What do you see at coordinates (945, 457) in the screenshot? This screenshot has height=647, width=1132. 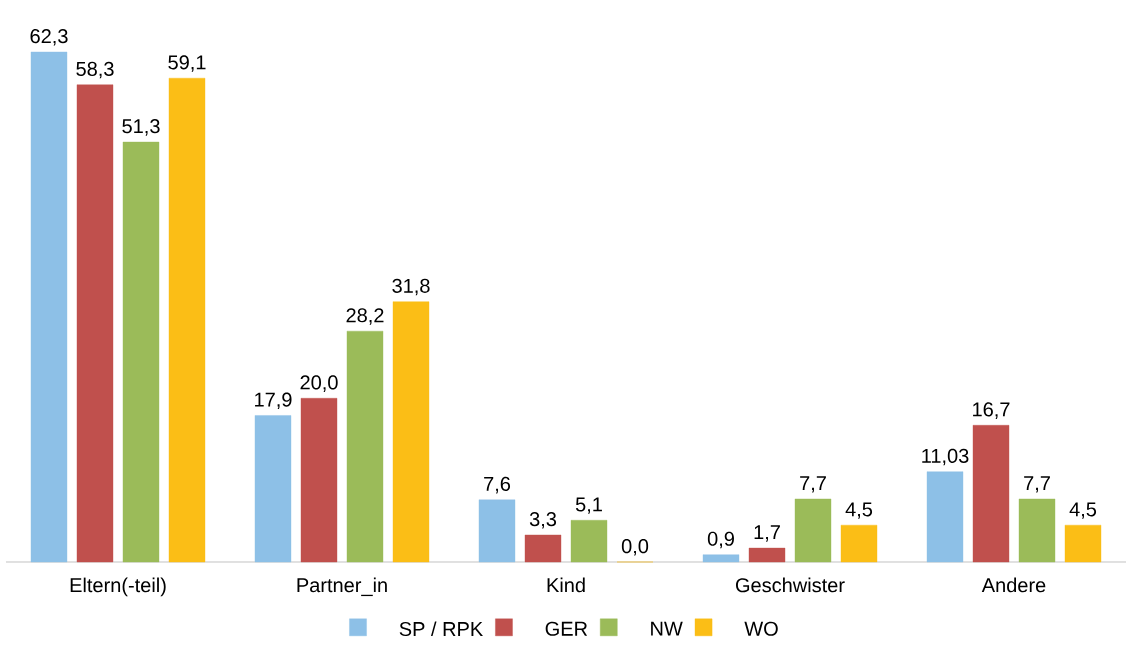 I see `data-label: 11,03` at bounding box center [945, 457].